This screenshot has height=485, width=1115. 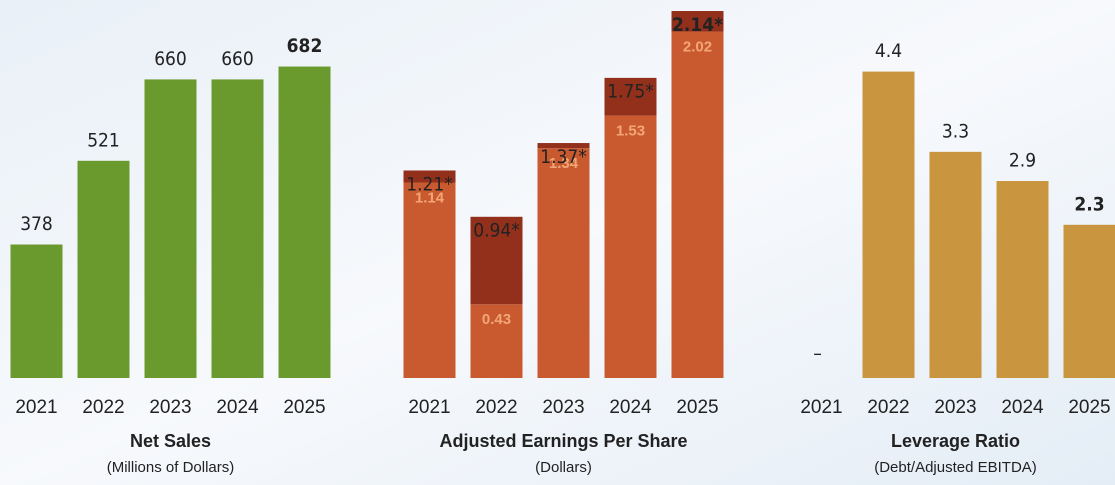 I want to click on segment-label: 1.53, so click(x=630, y=131).